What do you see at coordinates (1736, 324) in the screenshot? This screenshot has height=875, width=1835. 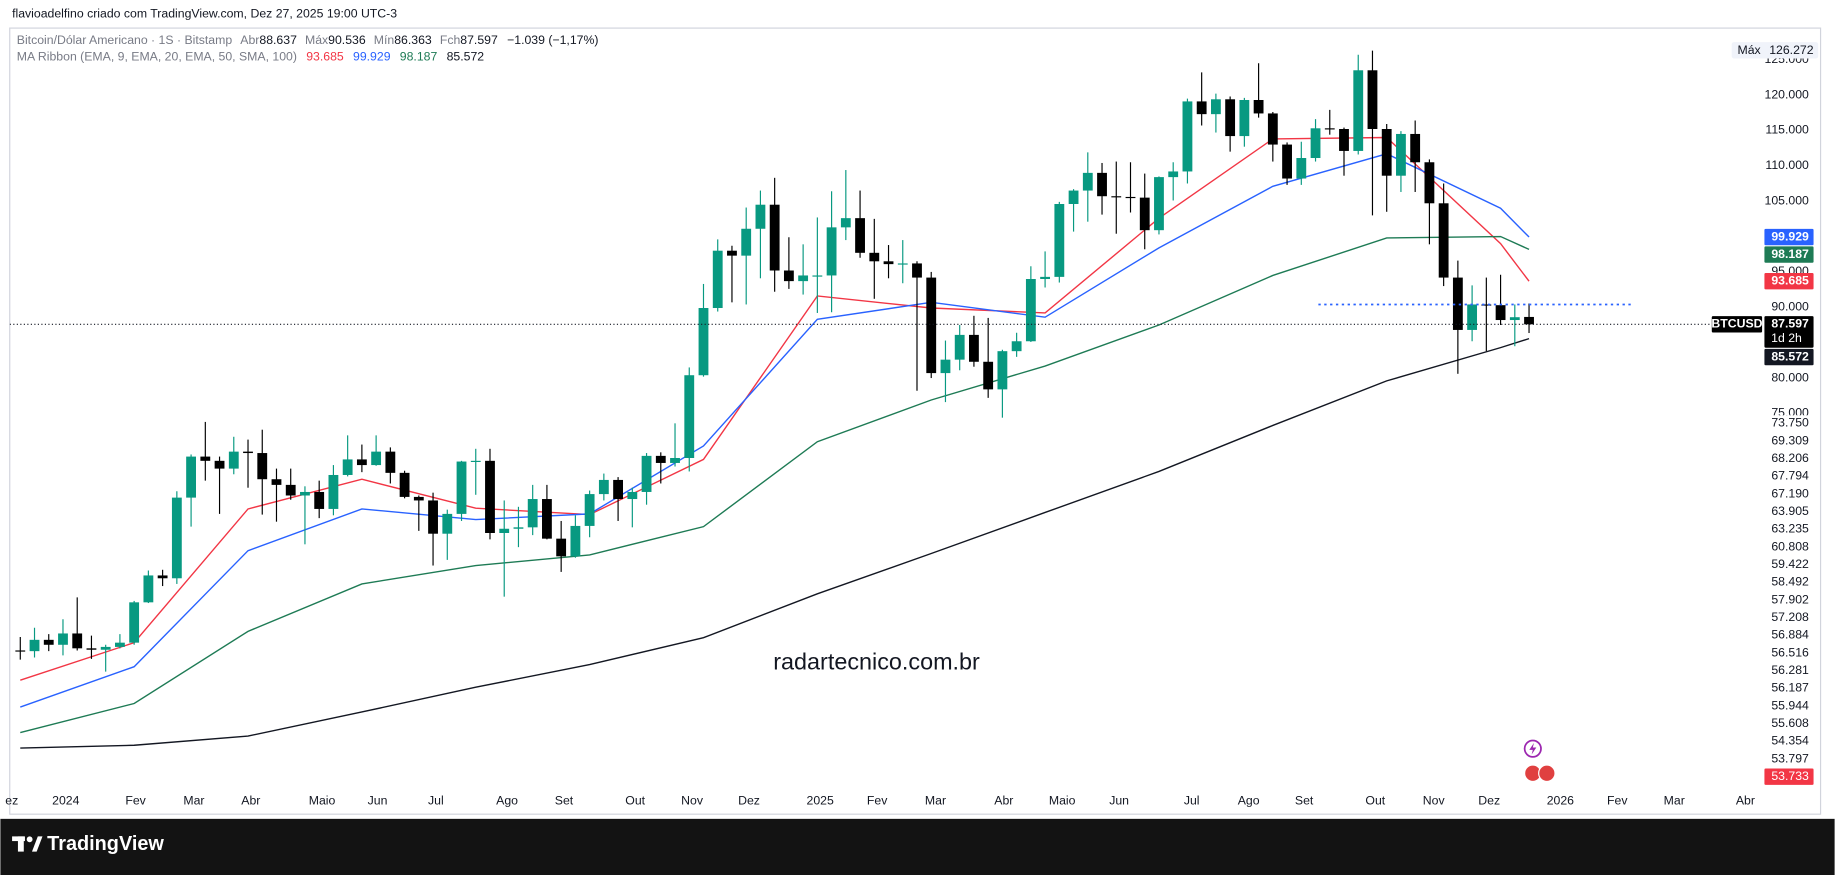 I see `symbol-badge-label: BTCUSD` at bounding box center [1736, 324].